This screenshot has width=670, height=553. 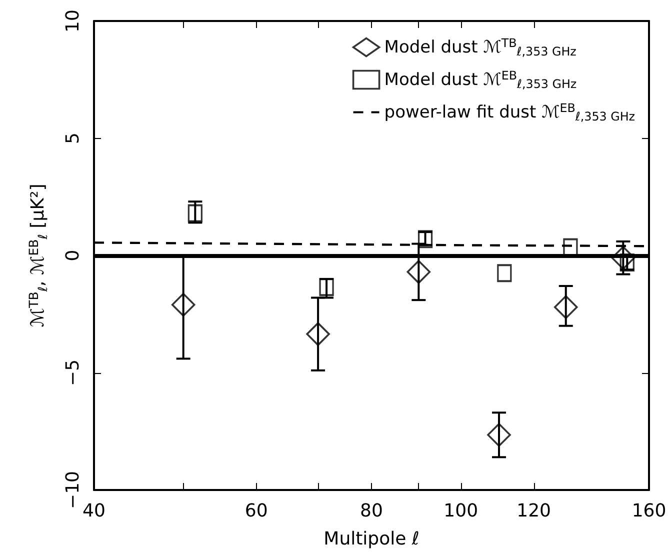 I want to click on y-tick-label: 0, so click(x=73, y=256).